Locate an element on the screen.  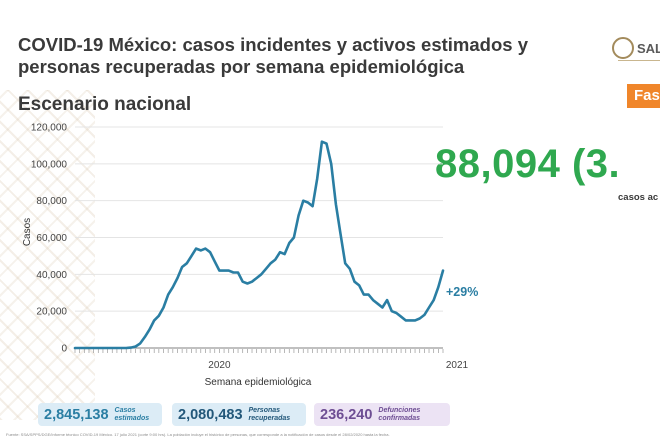
y-tick-label: 60,000 is located at coordinates (51, 238).